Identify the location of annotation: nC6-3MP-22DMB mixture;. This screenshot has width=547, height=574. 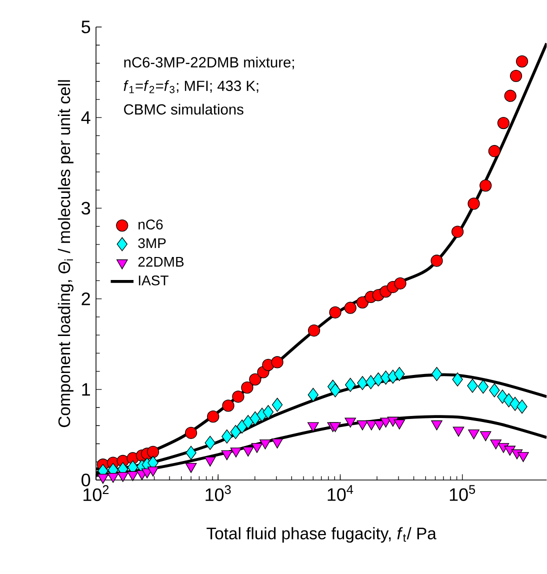
(209, 63).